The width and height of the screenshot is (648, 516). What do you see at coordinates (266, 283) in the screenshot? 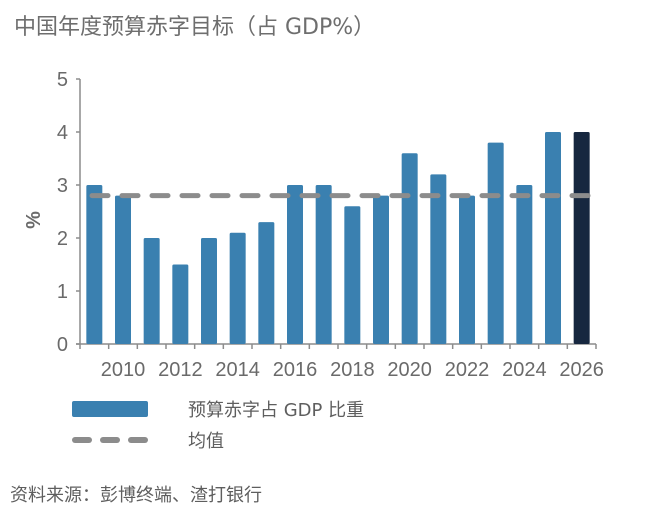
I see `bar-2015` at bounding box center [266, 283].